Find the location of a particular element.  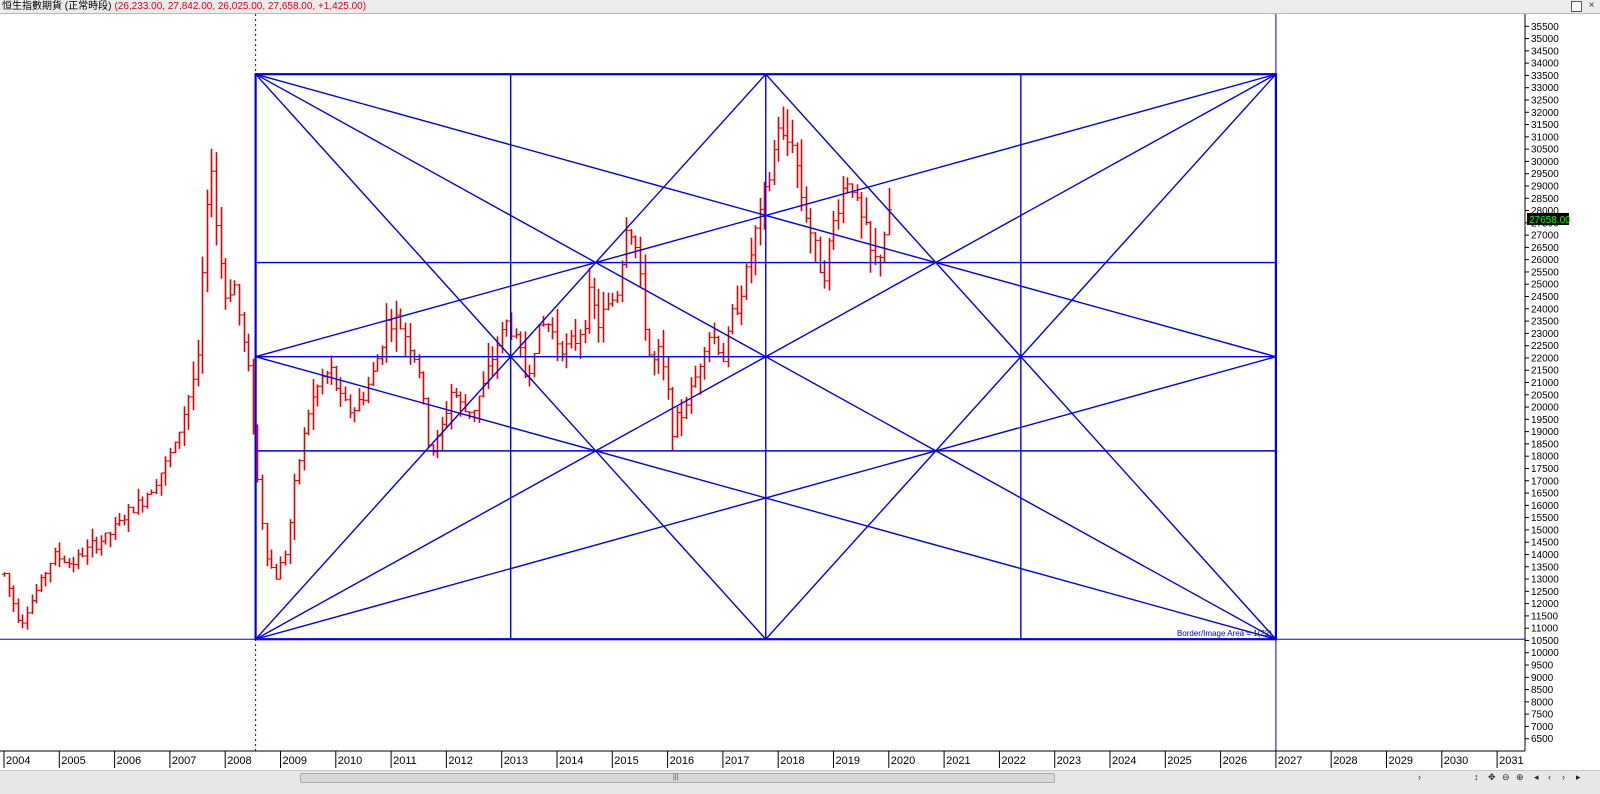

horizontal-scrollbar: ||| is located at coordinates (677, 778).